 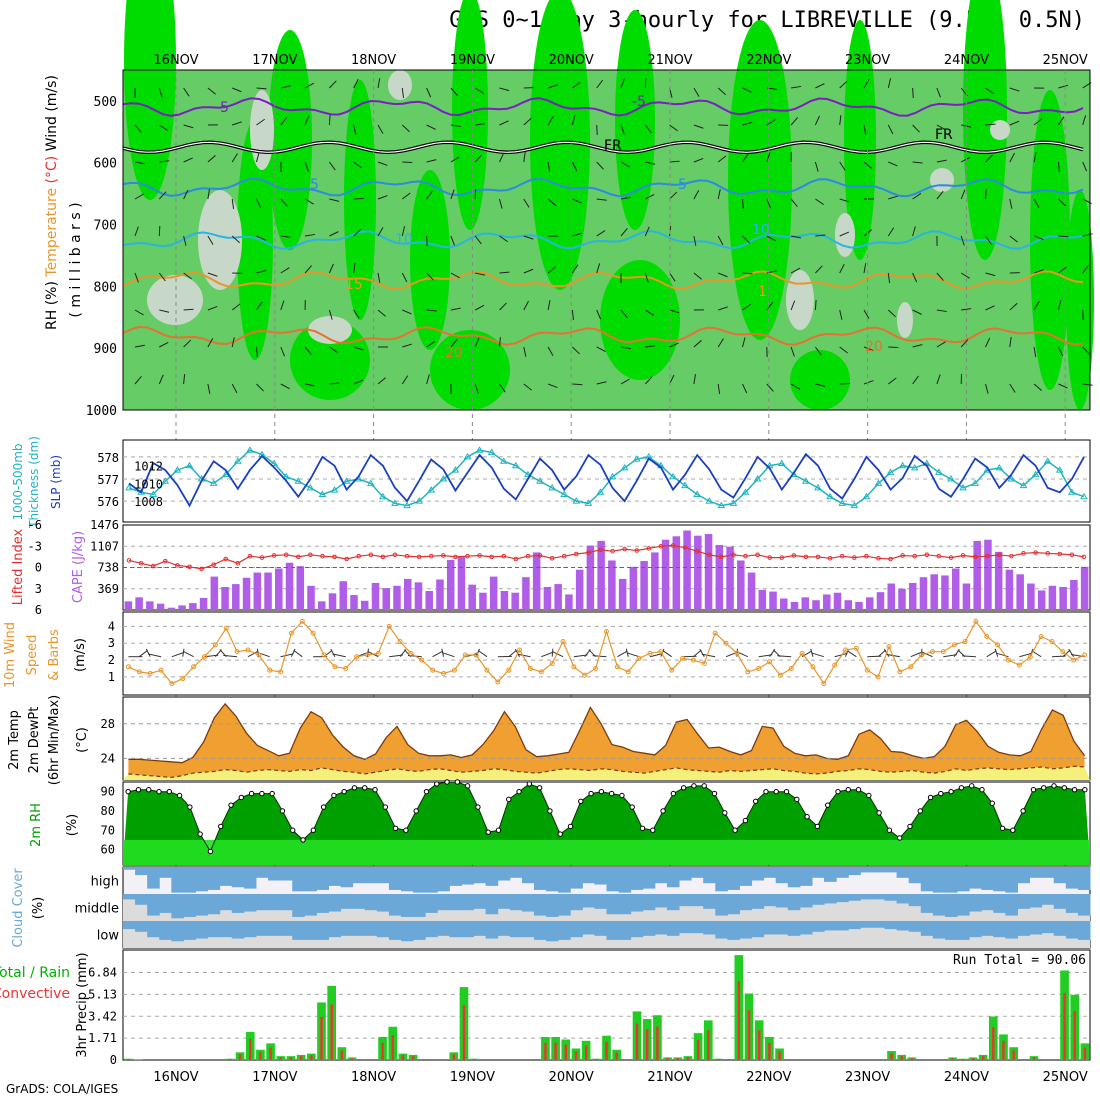 What do you see at coordinates (35, 994) in the screenshot?
I see `precip-ylabel-conv: Convective` at bounding box center [35, 994].